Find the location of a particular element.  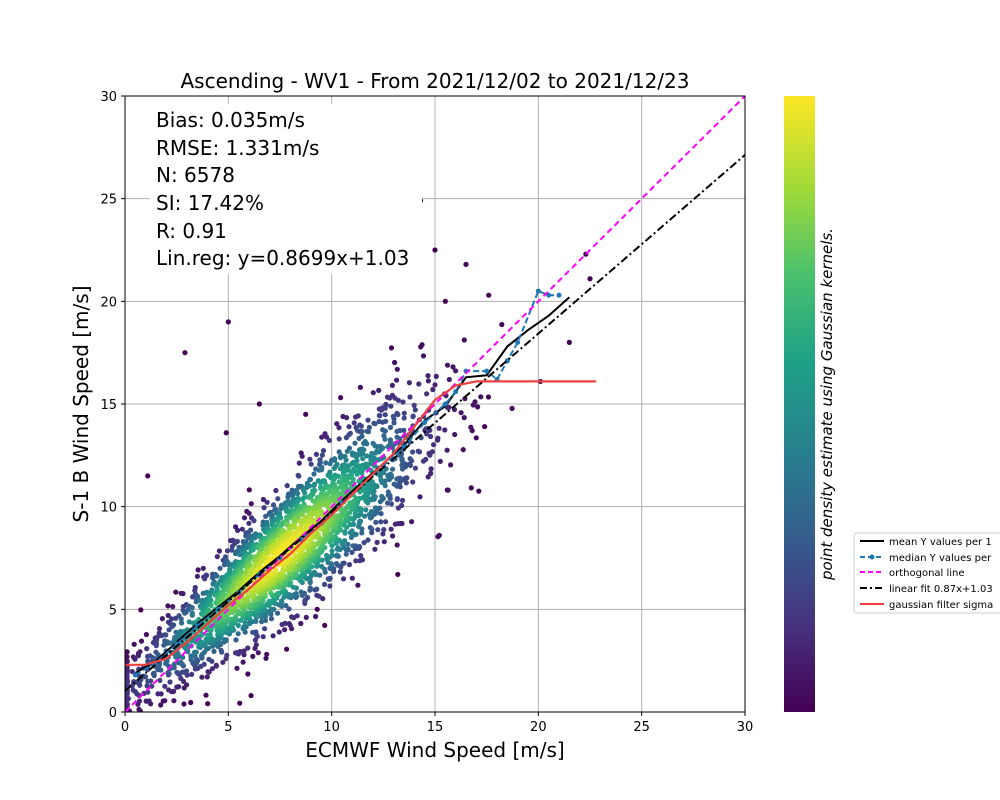

legend-label-median: median Y values per is located at coordinates (940, 558).